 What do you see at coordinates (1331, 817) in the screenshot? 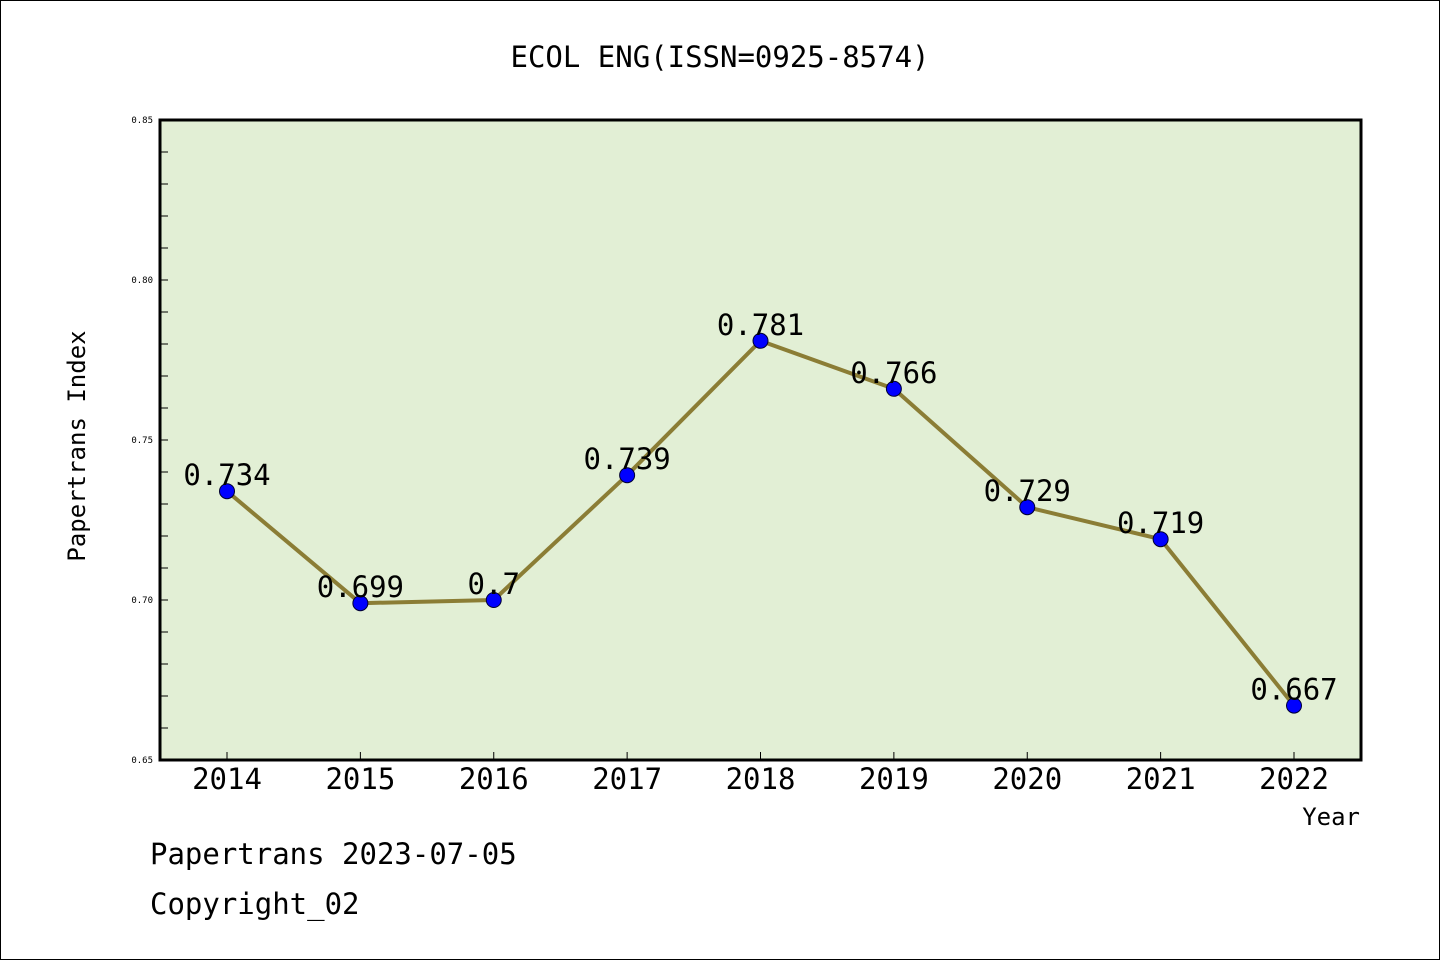
I see `x-axis-label: Year` at bounding box center [1331, 817].